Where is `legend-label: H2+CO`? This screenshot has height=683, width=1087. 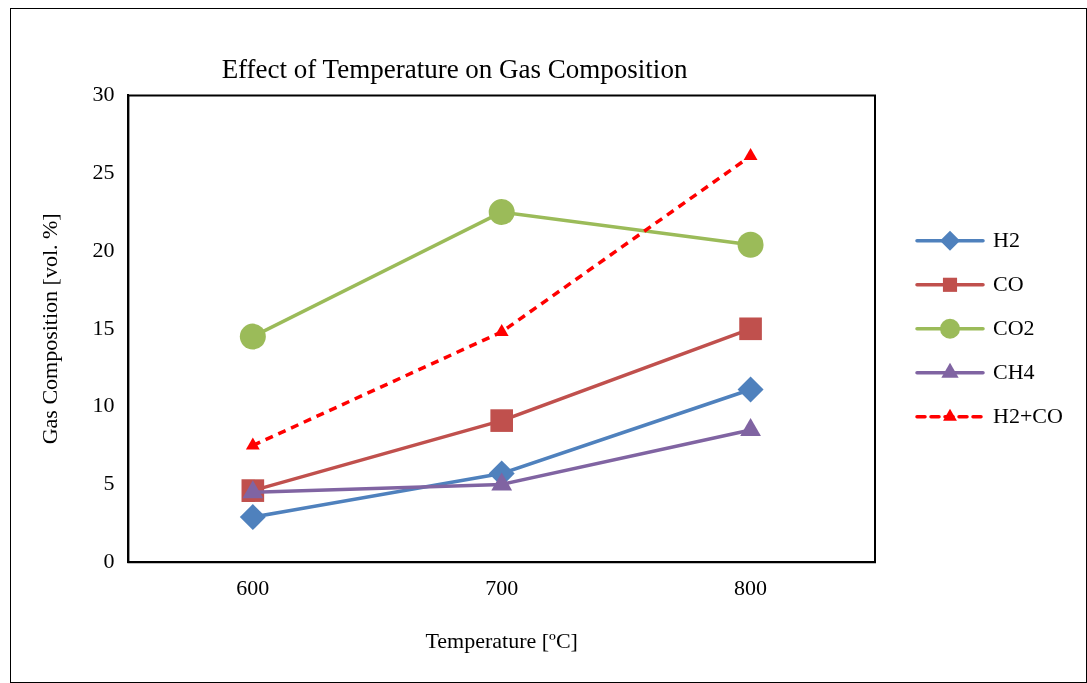
legend-label: H2+CO is located at coordinates (1028, 415).